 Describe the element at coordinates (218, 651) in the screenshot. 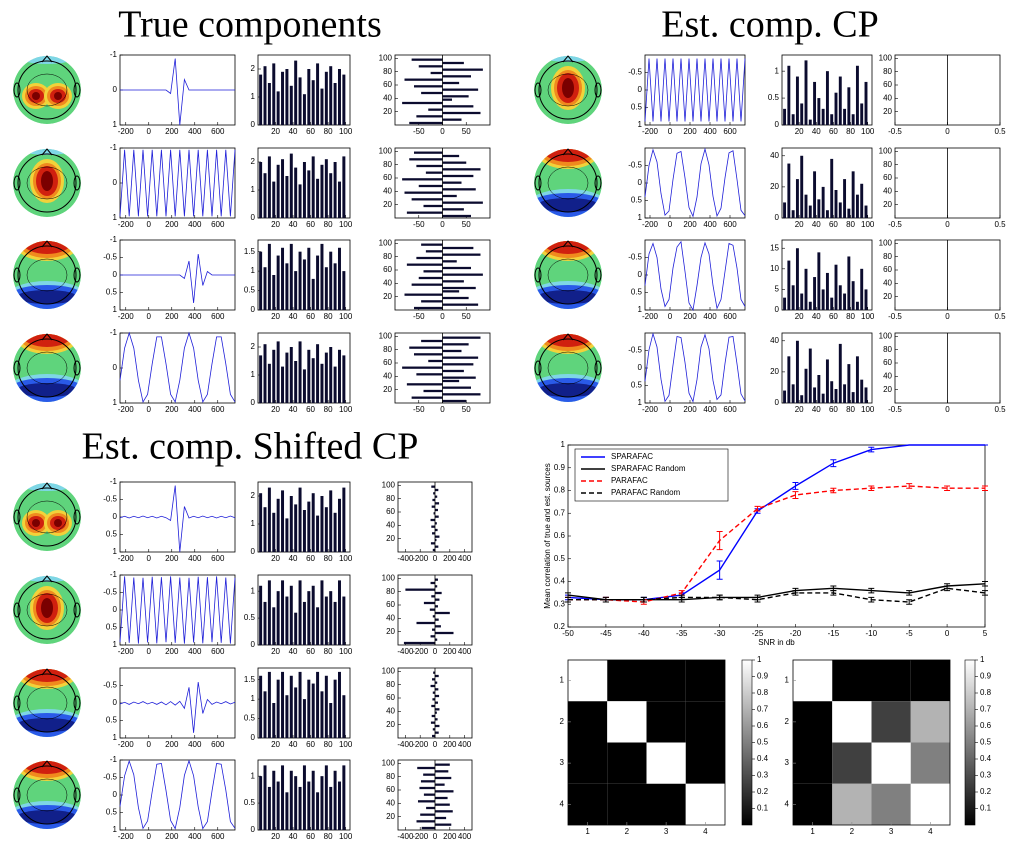

I see `x-tick-label: 600` at that location.